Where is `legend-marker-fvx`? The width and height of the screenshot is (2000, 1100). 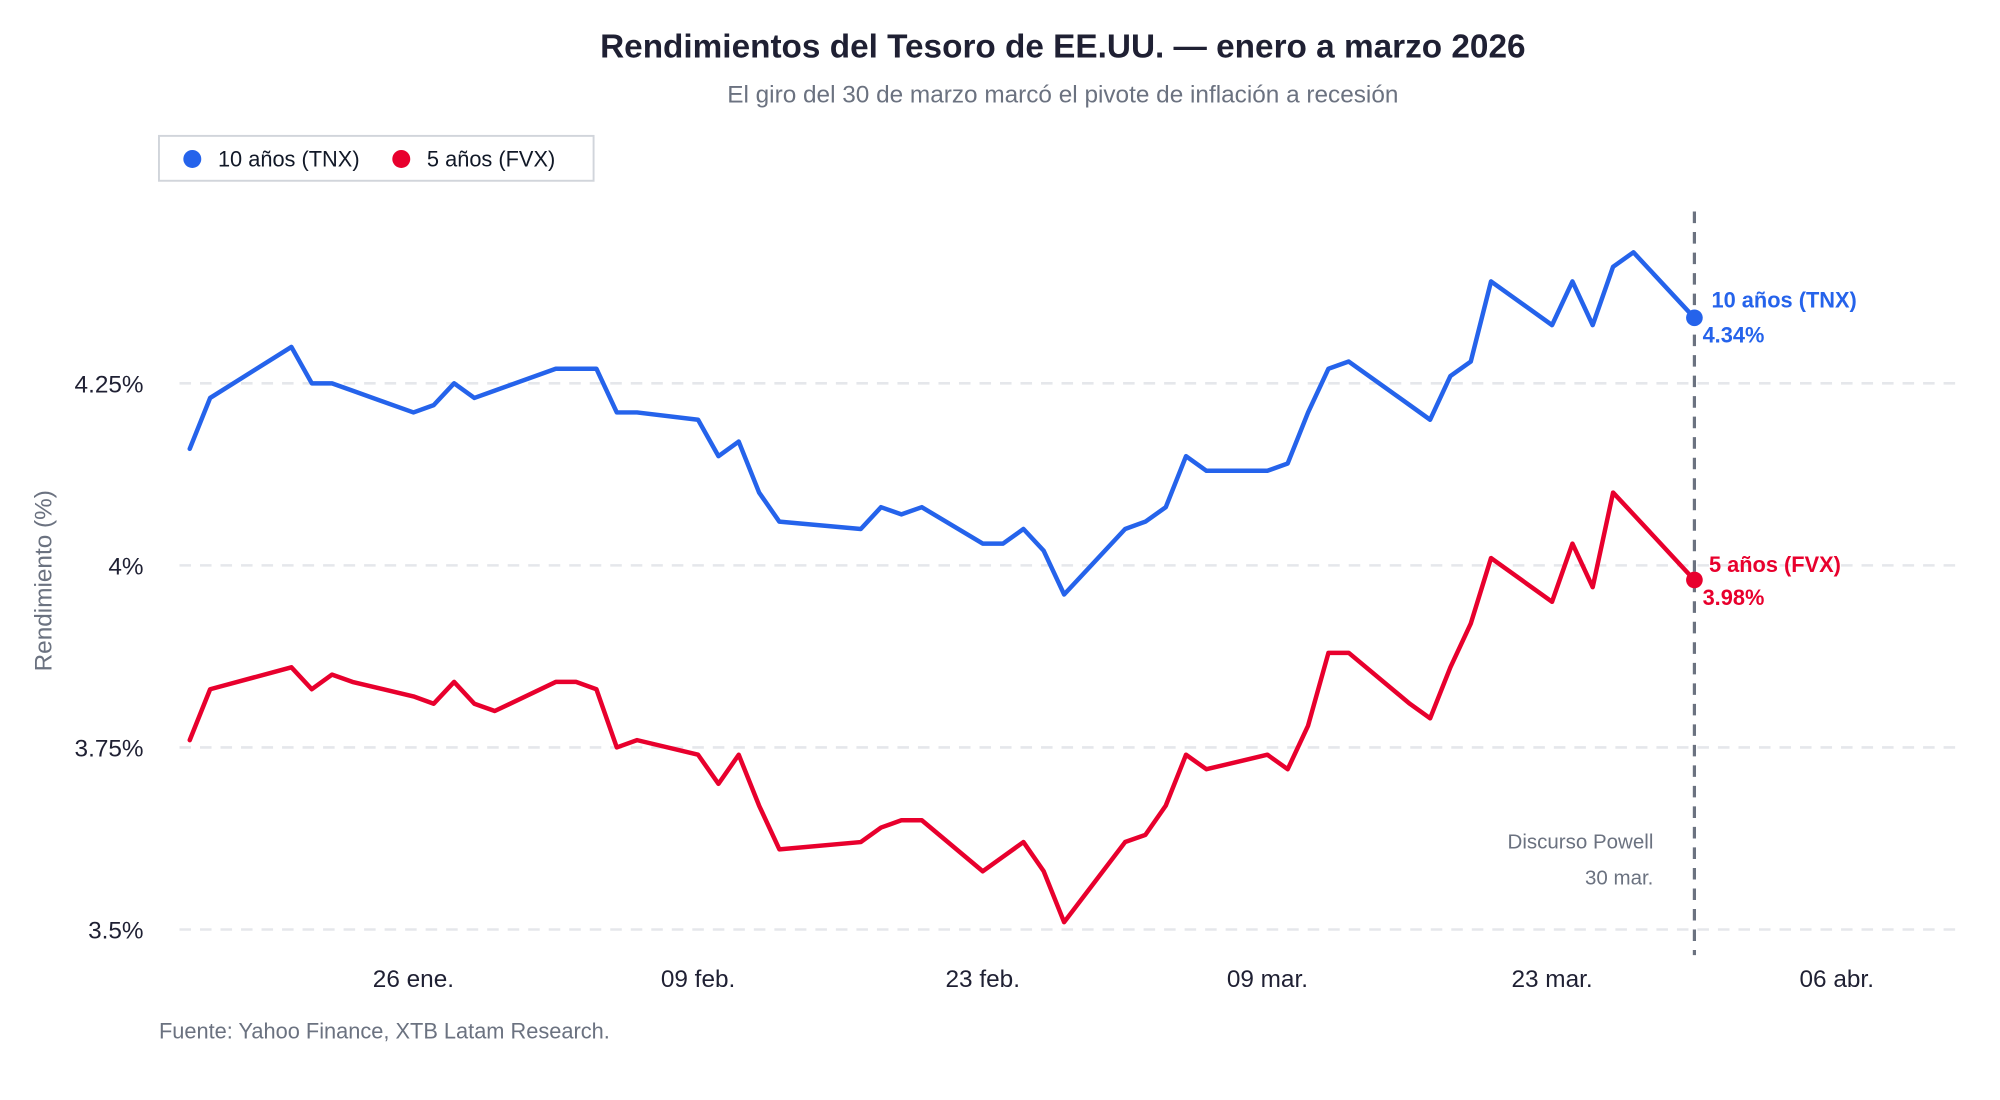
legend-marker-fvx is located at coordinates (401, 159).